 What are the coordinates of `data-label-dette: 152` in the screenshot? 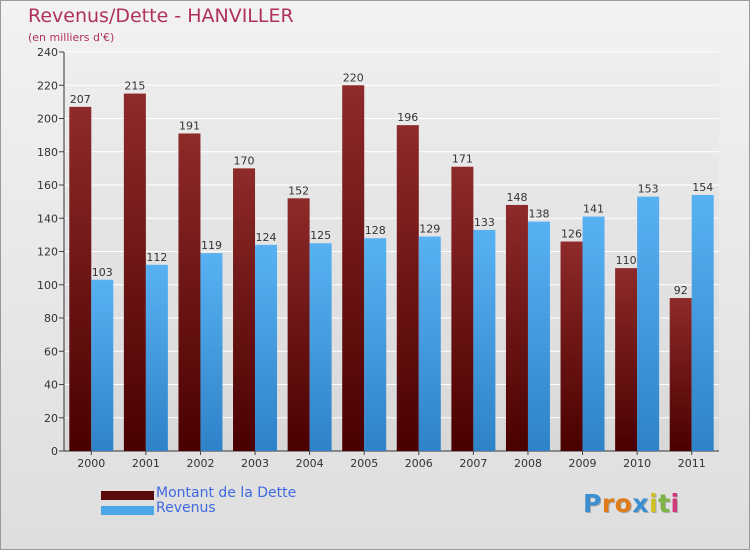 It's located at (298, 190).